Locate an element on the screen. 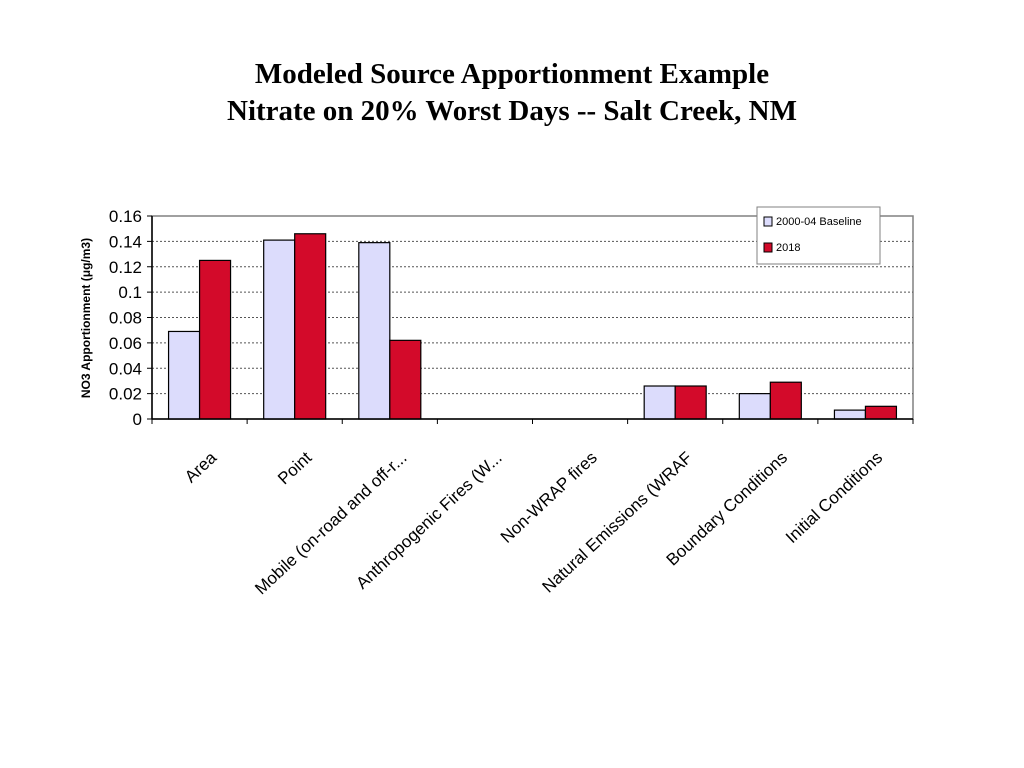 The image size is (1024, 768). x-category-label: Point is located at coordinates (294, 468).